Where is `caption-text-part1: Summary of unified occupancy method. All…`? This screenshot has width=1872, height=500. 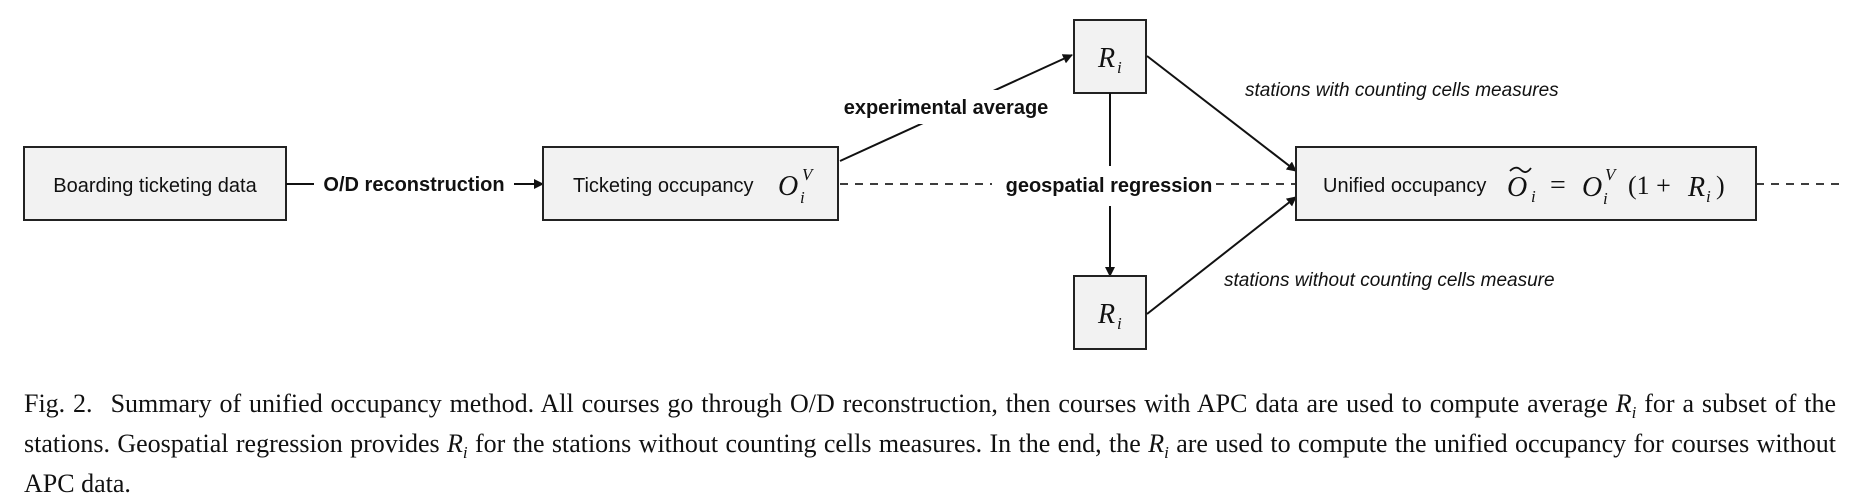
caption-text-part1: Summary of unified occupancy method. All… is located at coordinates (863, 403).